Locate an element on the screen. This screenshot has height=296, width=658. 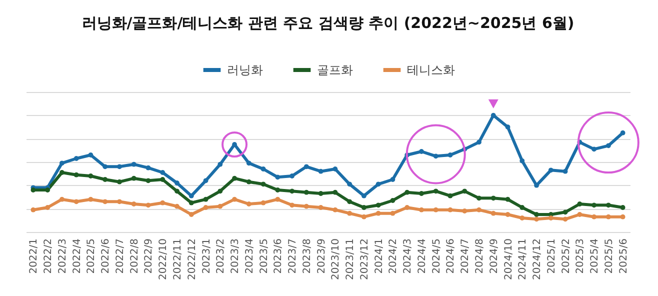
x-tick-label: 2023/10 is located at coordinates (336, 259).